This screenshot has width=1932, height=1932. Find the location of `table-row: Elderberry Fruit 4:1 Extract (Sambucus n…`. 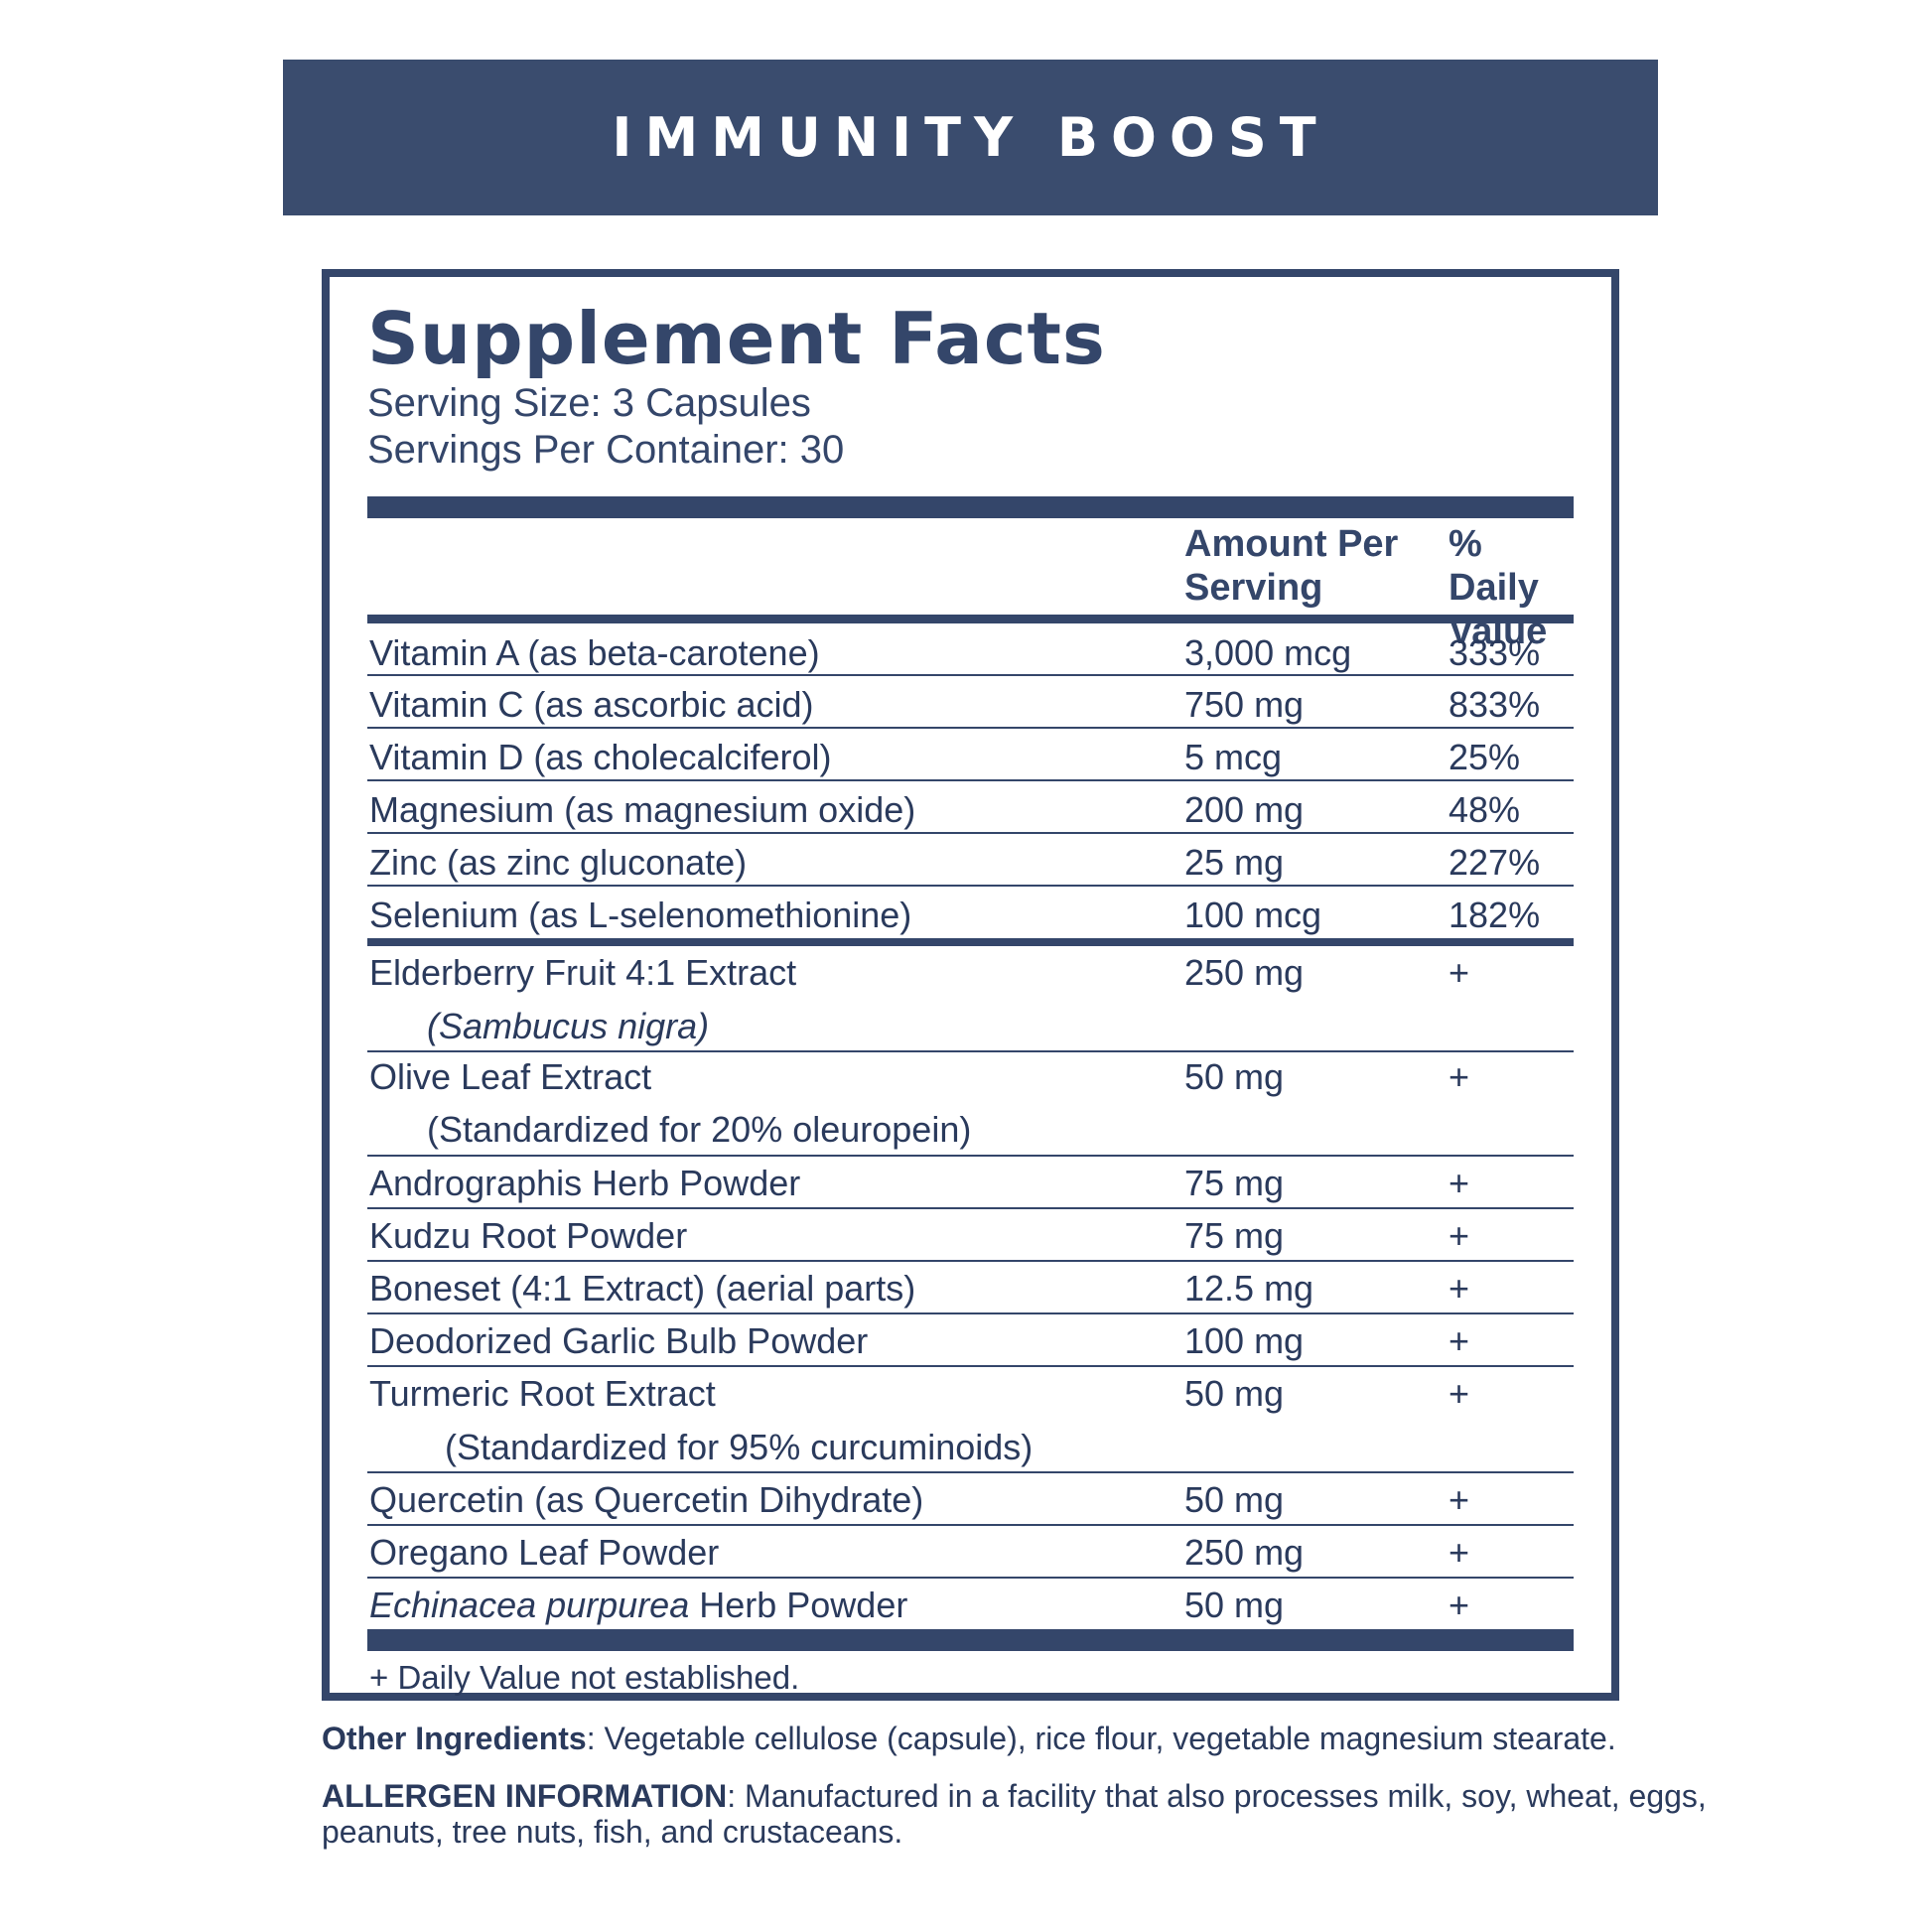

table-row: Elderberry Fruit 4:1 Extract (Sambucus n… is located at coordinates (971, 999).